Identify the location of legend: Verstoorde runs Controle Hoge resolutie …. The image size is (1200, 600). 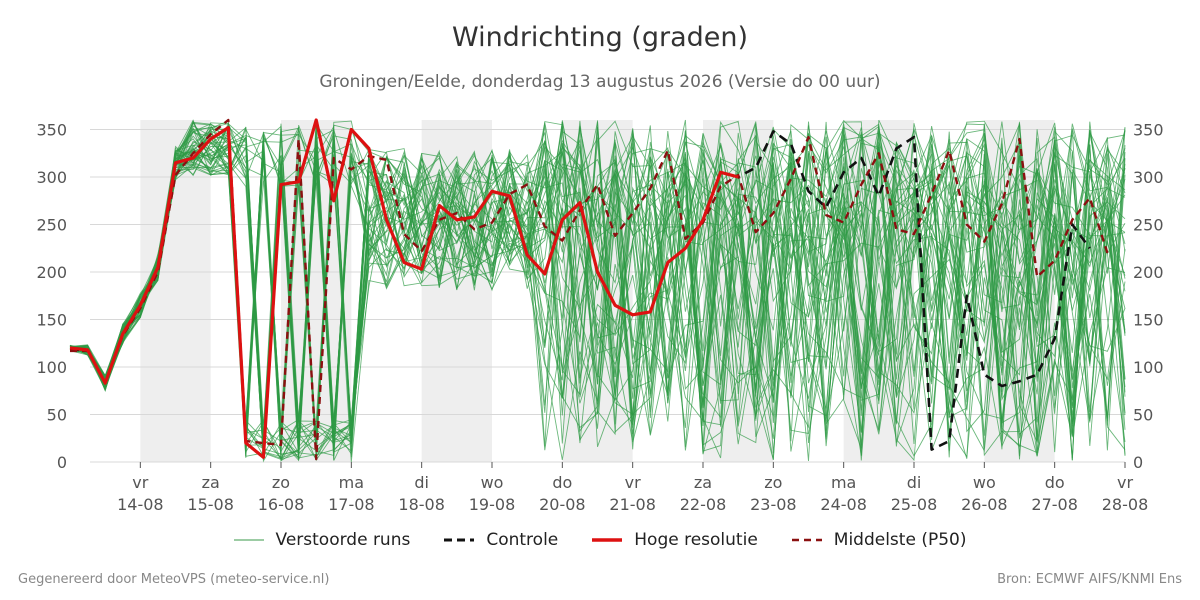
(600, 540).